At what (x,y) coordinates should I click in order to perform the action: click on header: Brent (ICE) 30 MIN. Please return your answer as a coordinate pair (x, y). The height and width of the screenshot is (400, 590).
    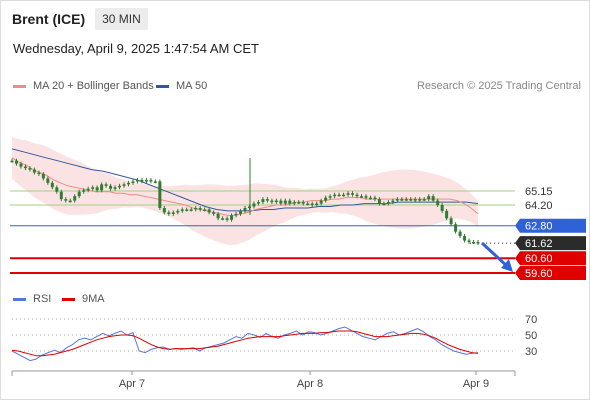
    Looking at the image, I should click on (80, 18).